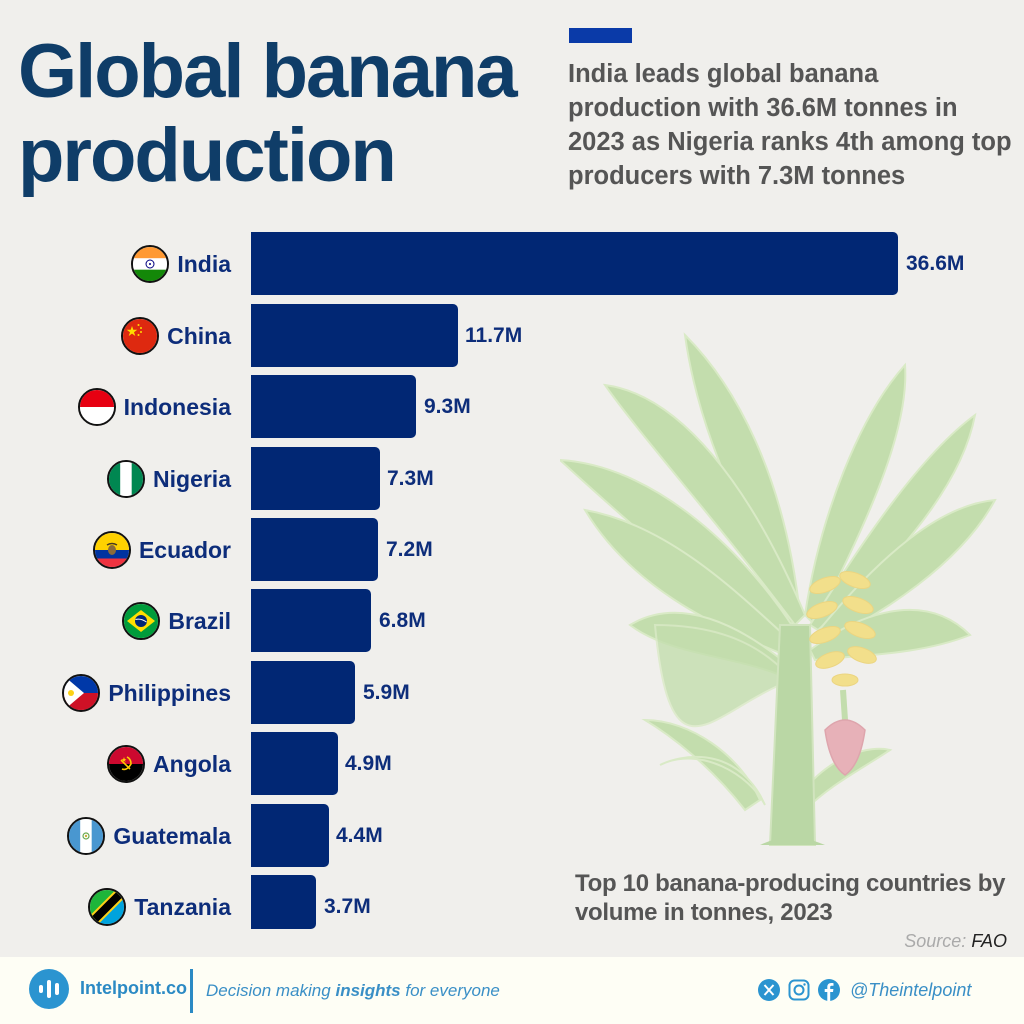 This screenshot has width=1024, height=1024. What do you see at coordinates (49, 989) in the screenshot?
I see `intelpoint-logo-icon` at bounding box center [49, 989].